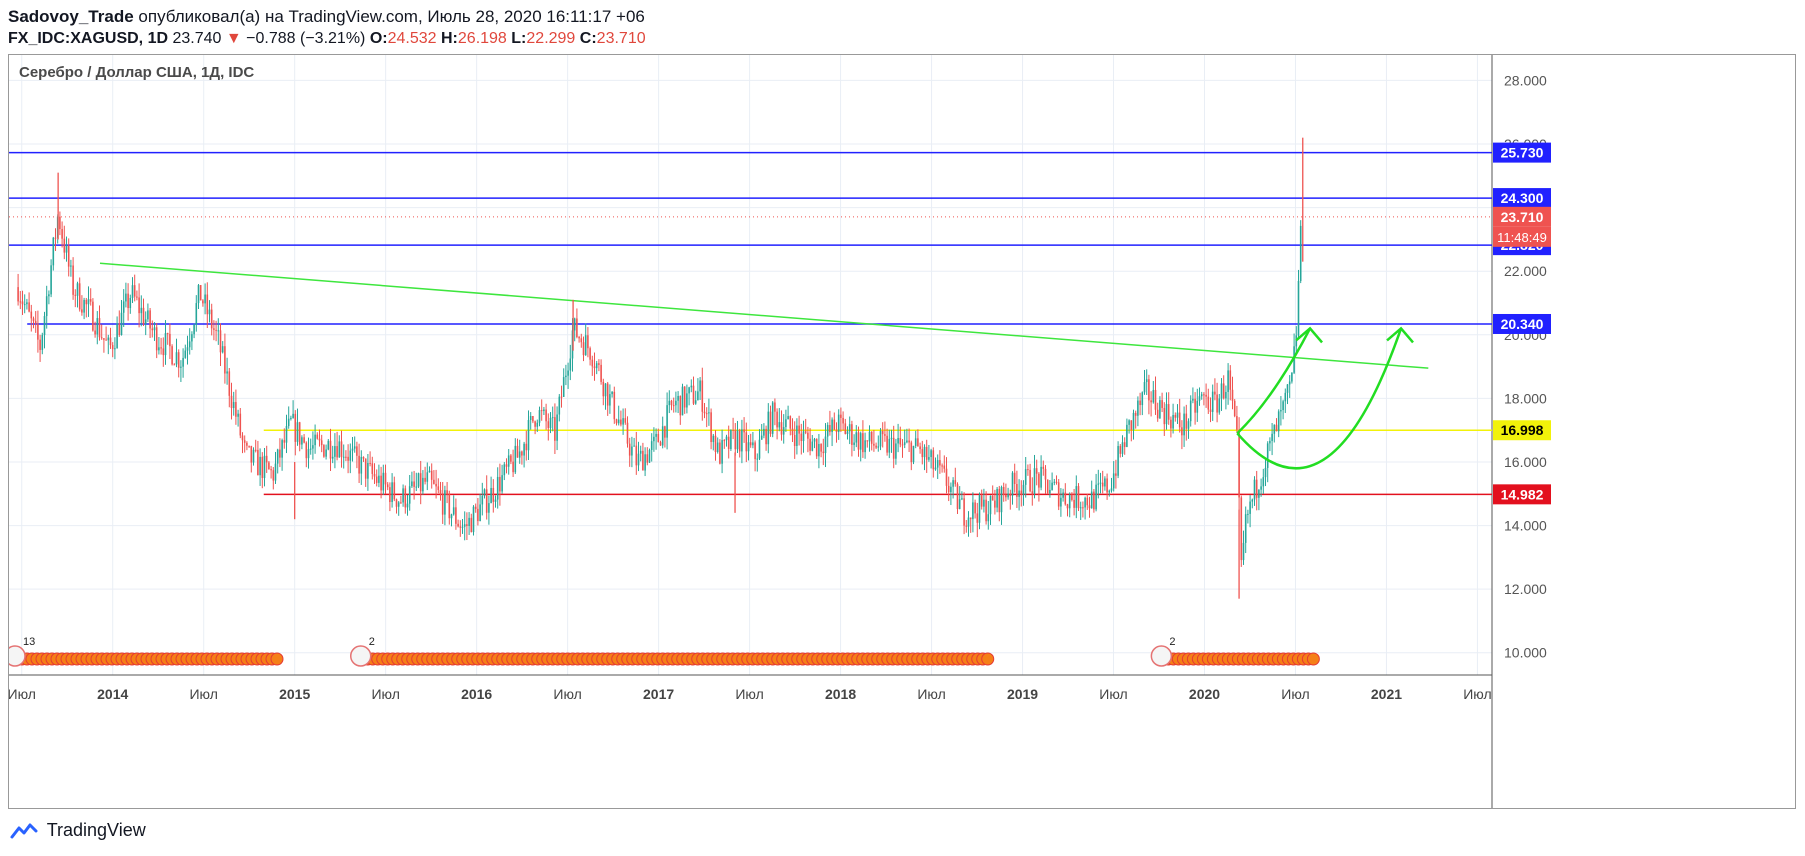 This screenshot has width=1805, height=856. I want to click on flag-icon, so click(1161, 656).